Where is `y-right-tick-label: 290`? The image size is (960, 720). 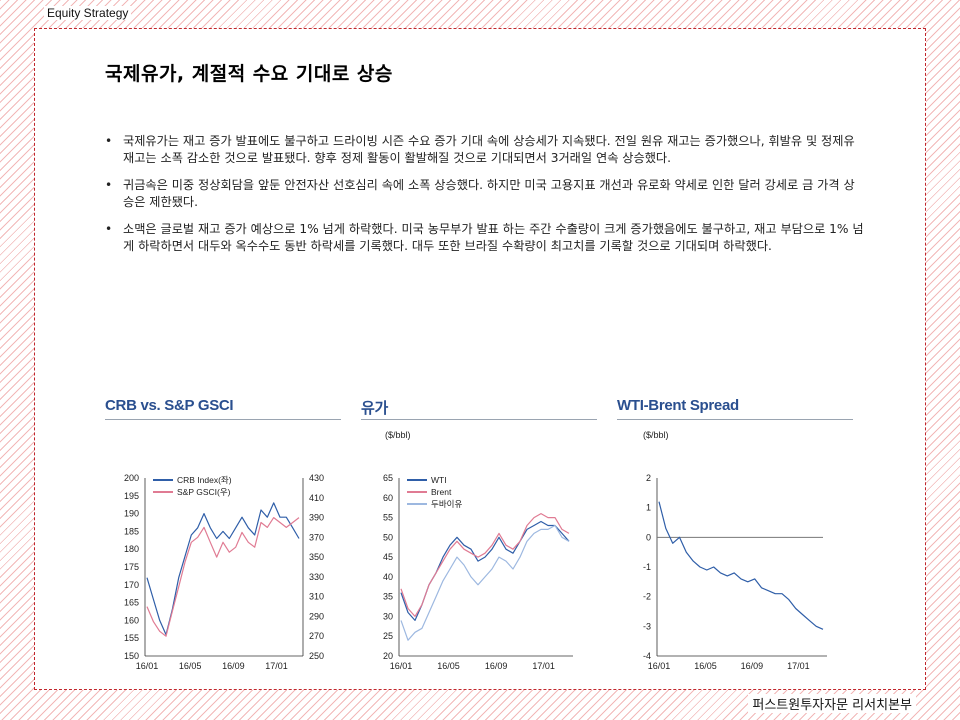
y-right-tick-label: 290 is located at coordinates (316, 616).